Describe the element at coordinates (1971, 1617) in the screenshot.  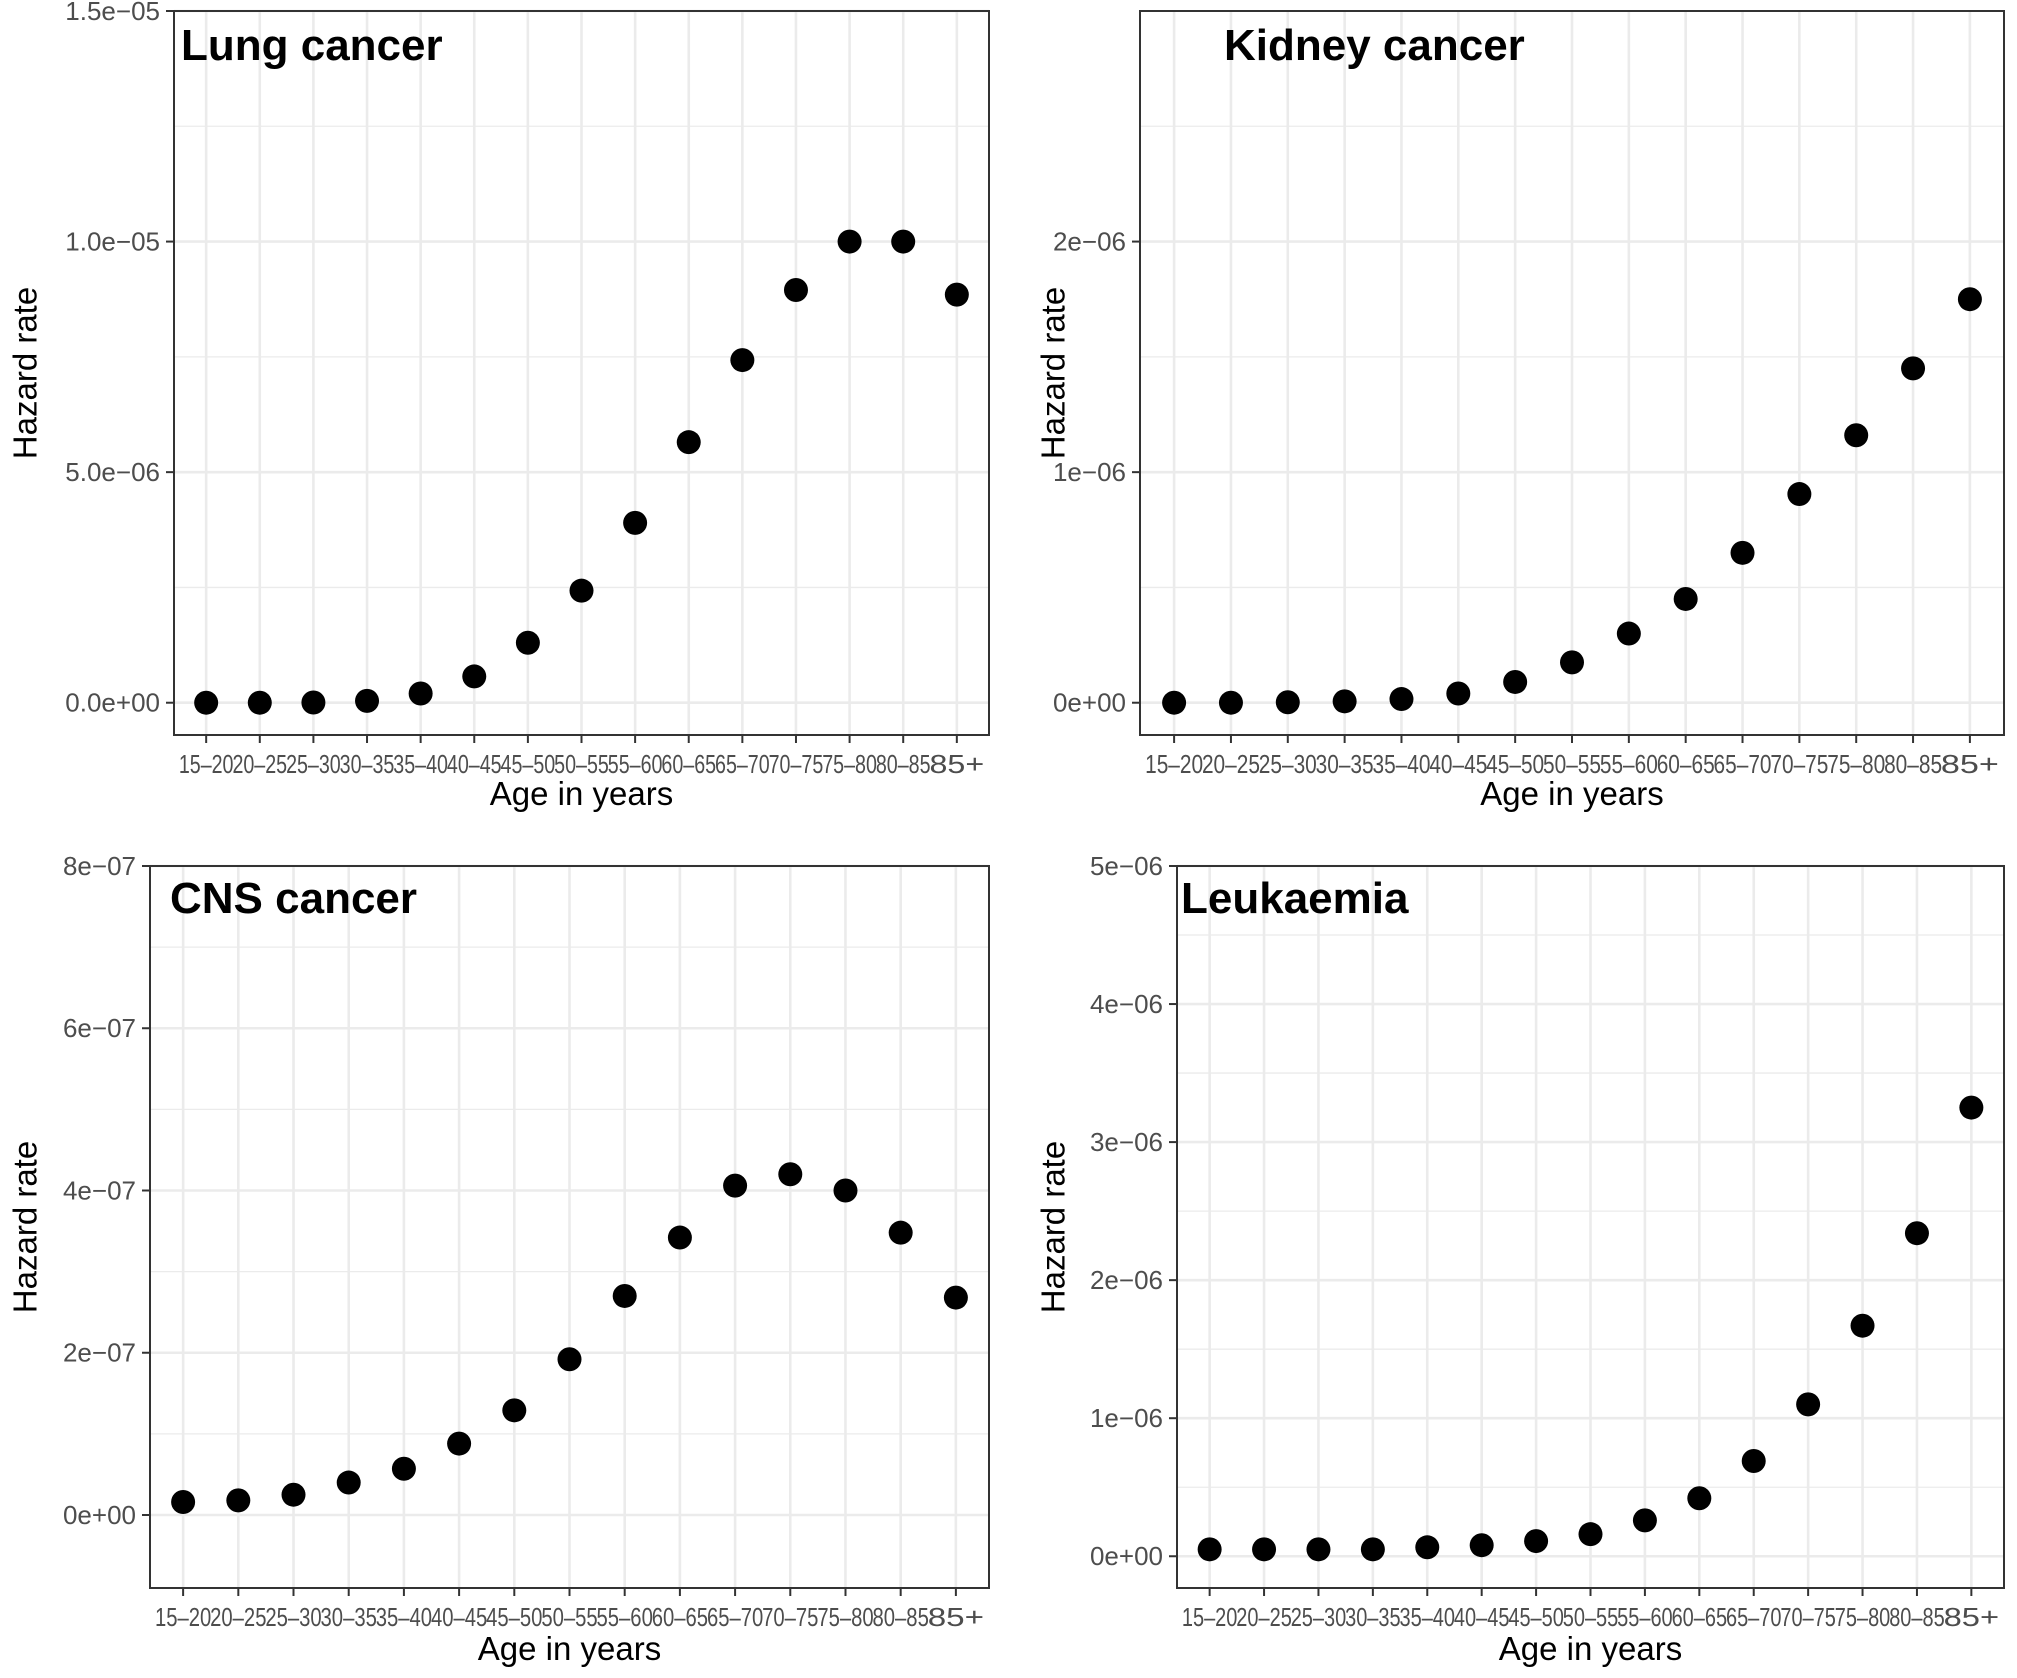
I see `x-tick-label: 85+` at that location.